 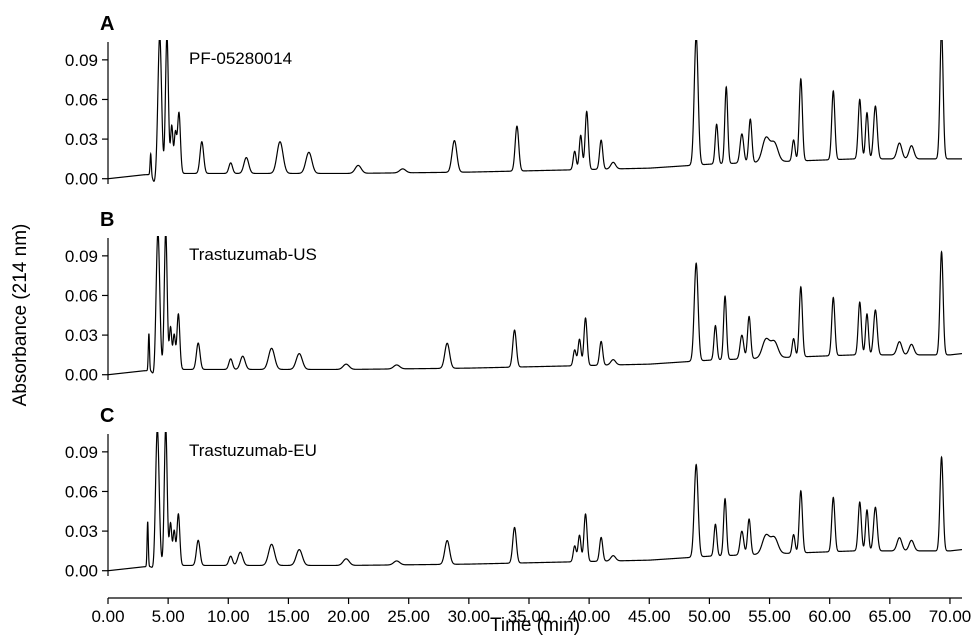 I want to click on x-tick-label: 5.00, so click(x=168, y=616).